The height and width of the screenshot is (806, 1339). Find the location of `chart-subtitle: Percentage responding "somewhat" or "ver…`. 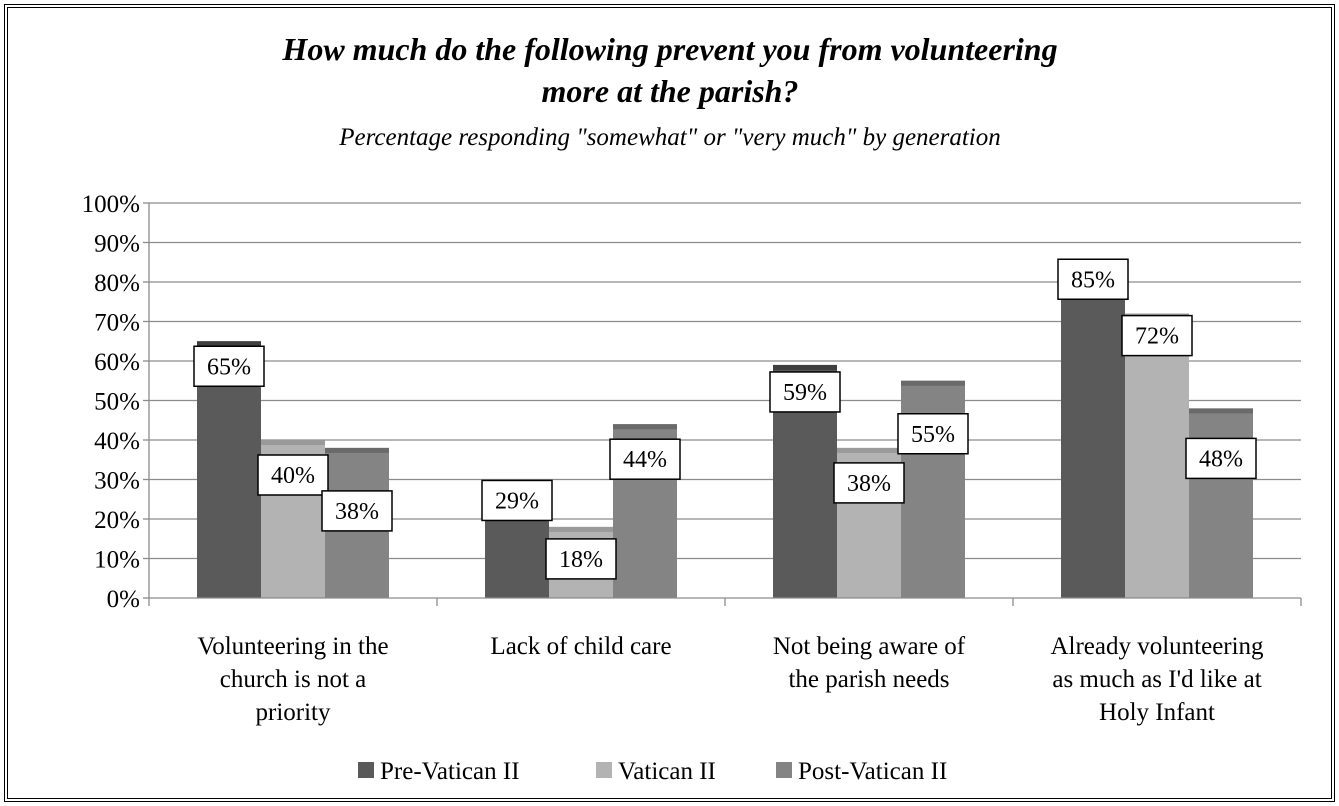

chart-subtitle: Percentage responding "somewhat" or "ver… is located at coordinates (669, 137).